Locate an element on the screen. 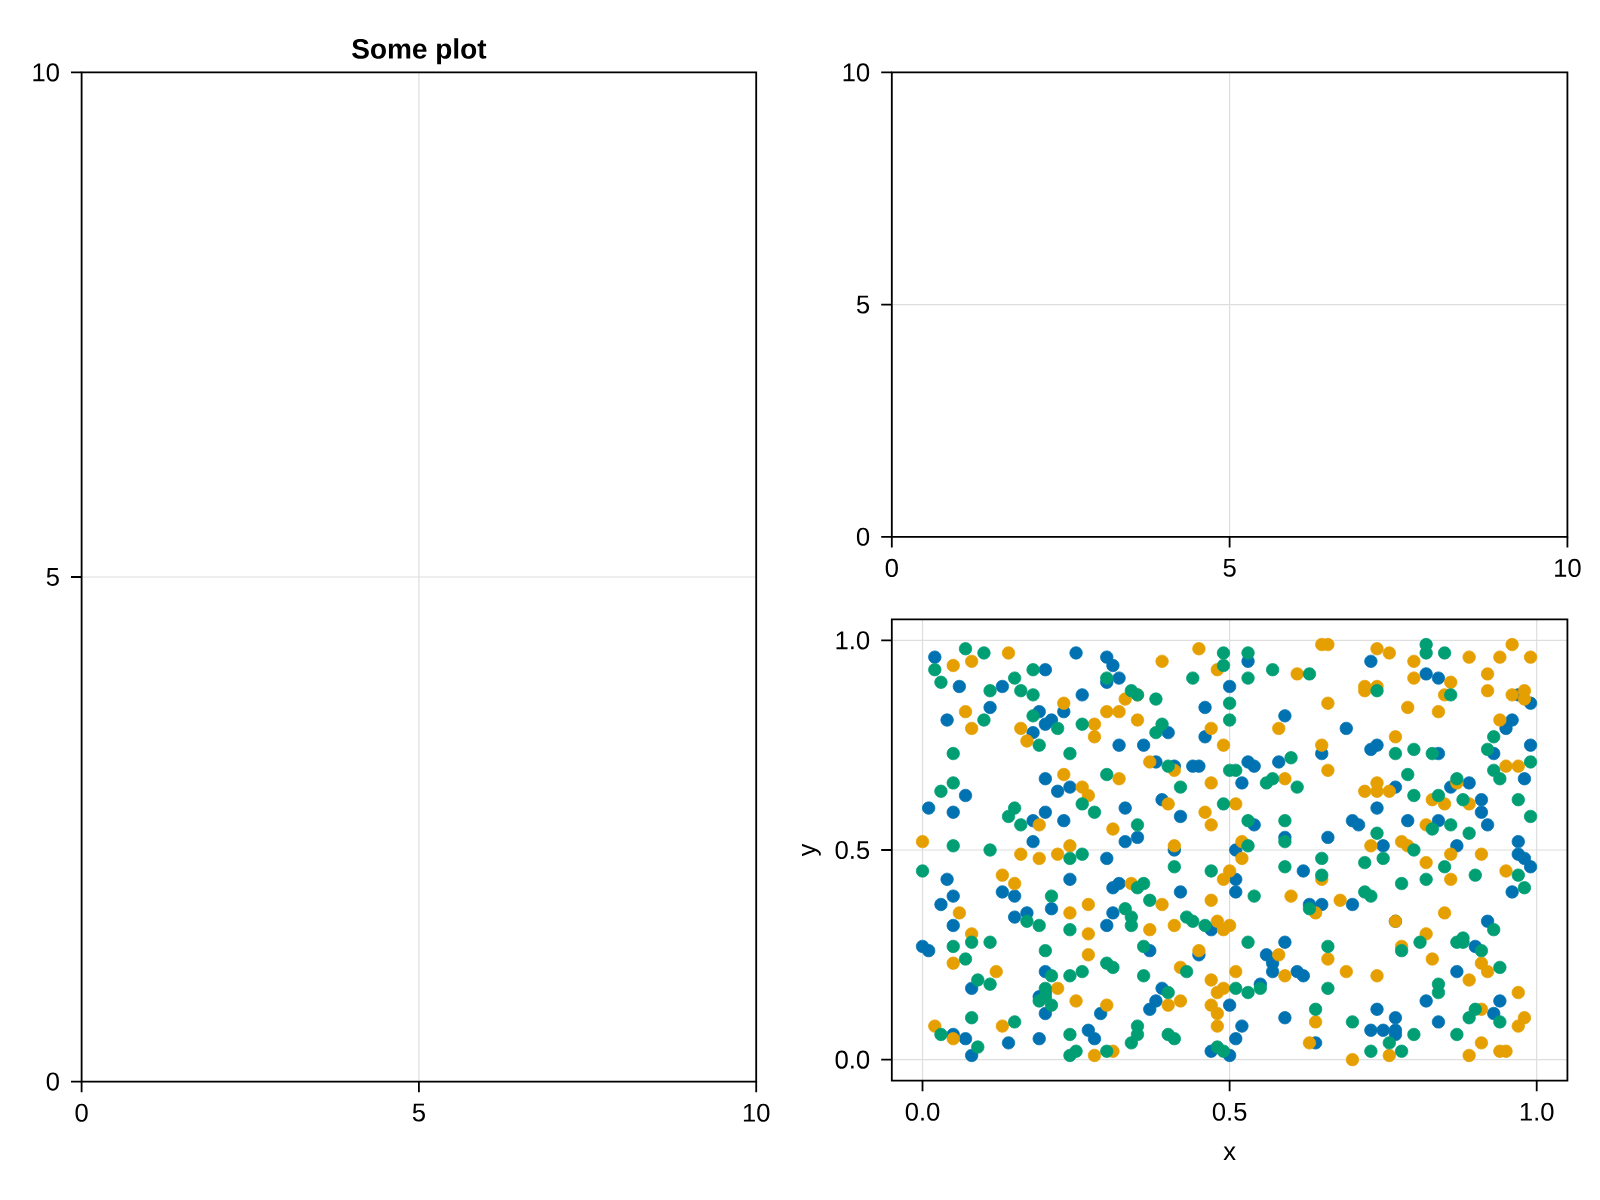  y-tick-label: 0.5 is located at coordinates (852, 850).